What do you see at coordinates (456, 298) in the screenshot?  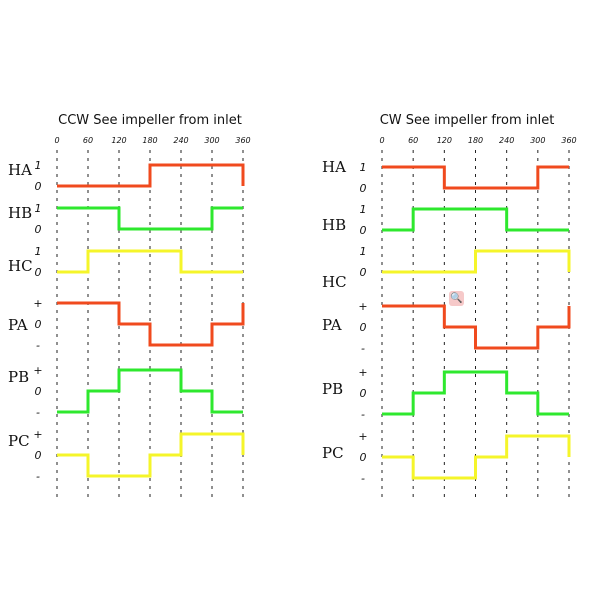 I see `magnifier-icon: 🔍` at bounding box center [456, 298].